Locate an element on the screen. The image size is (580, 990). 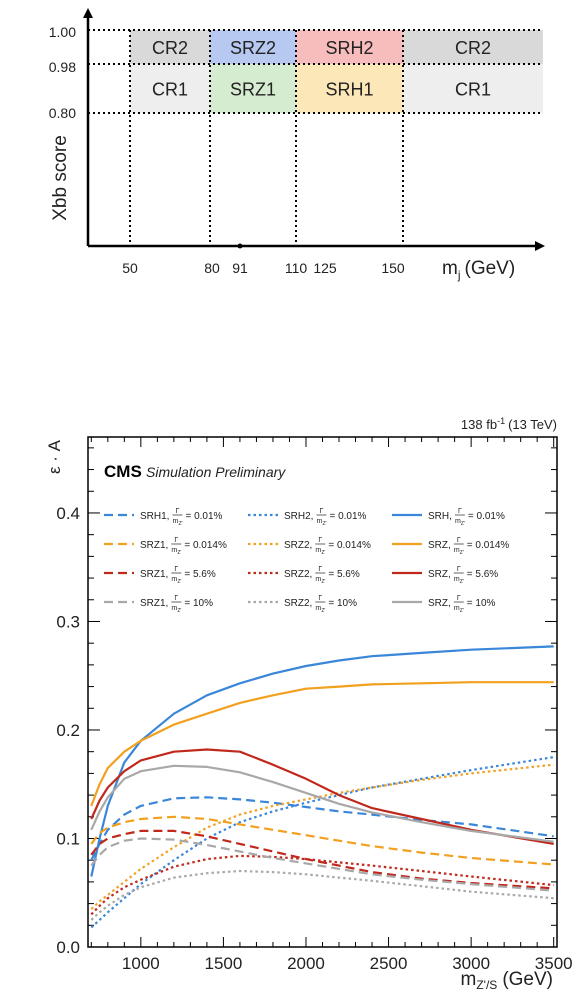
region-label: SRH1 is located at coordinates (349, 90).